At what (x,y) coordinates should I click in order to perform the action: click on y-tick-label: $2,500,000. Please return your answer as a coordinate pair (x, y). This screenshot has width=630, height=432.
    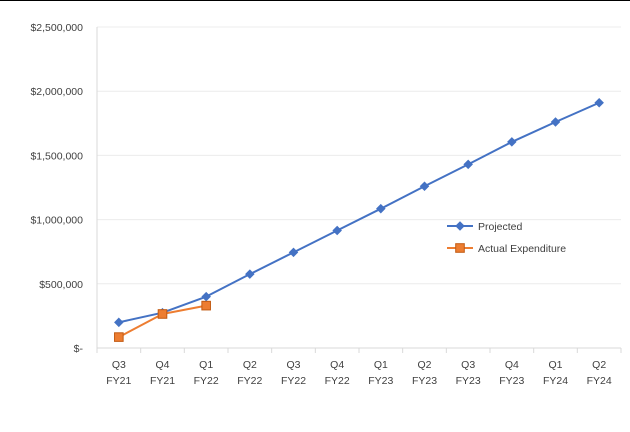
    Looking at the image, I should click on (56, 28).